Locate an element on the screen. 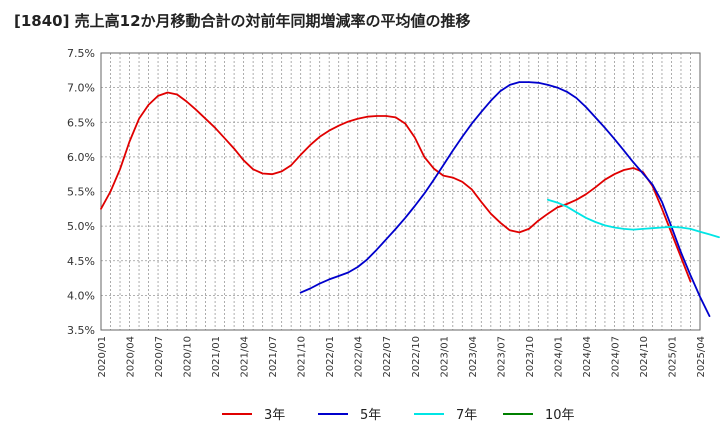 This screenshot has width=720, height=440. x-tick-label: 2023/01 is located at coordinates (444, 357).